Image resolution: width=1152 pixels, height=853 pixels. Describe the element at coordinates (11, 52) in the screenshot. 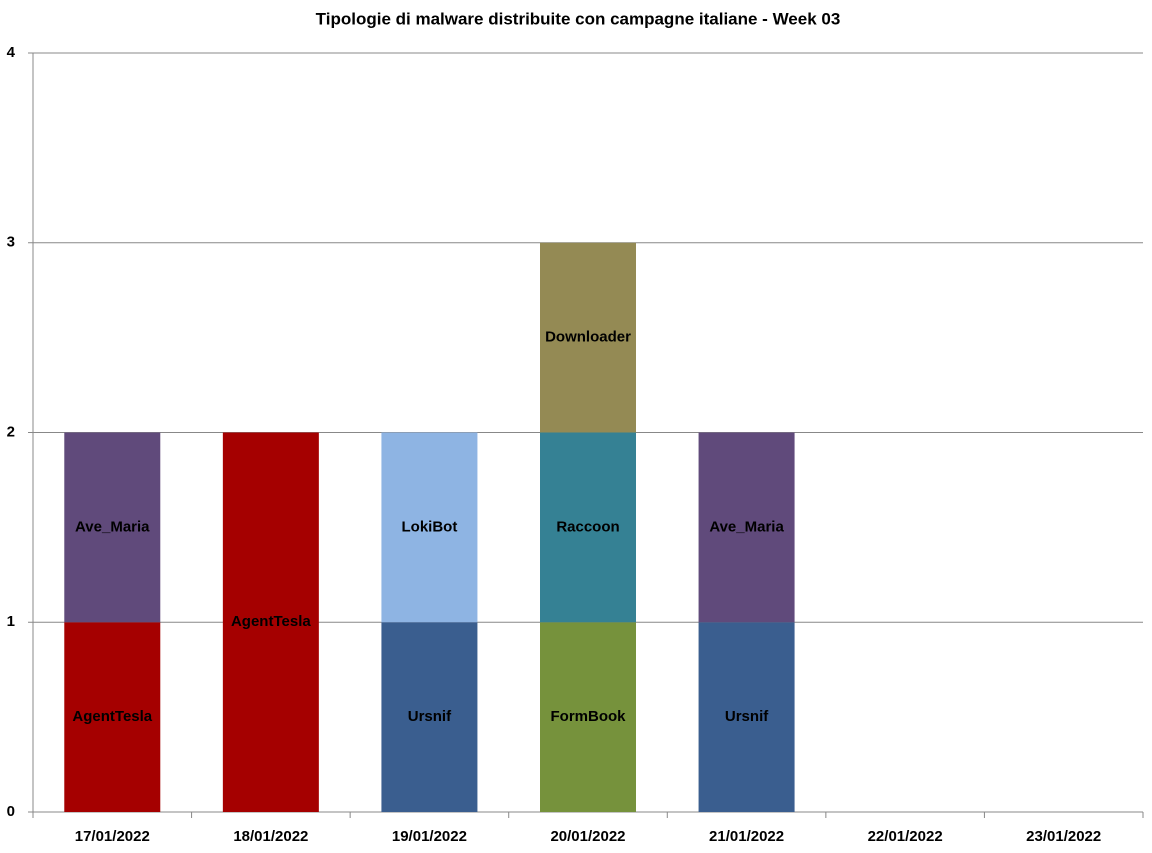

I see `y-tick-label: 4` at that location.